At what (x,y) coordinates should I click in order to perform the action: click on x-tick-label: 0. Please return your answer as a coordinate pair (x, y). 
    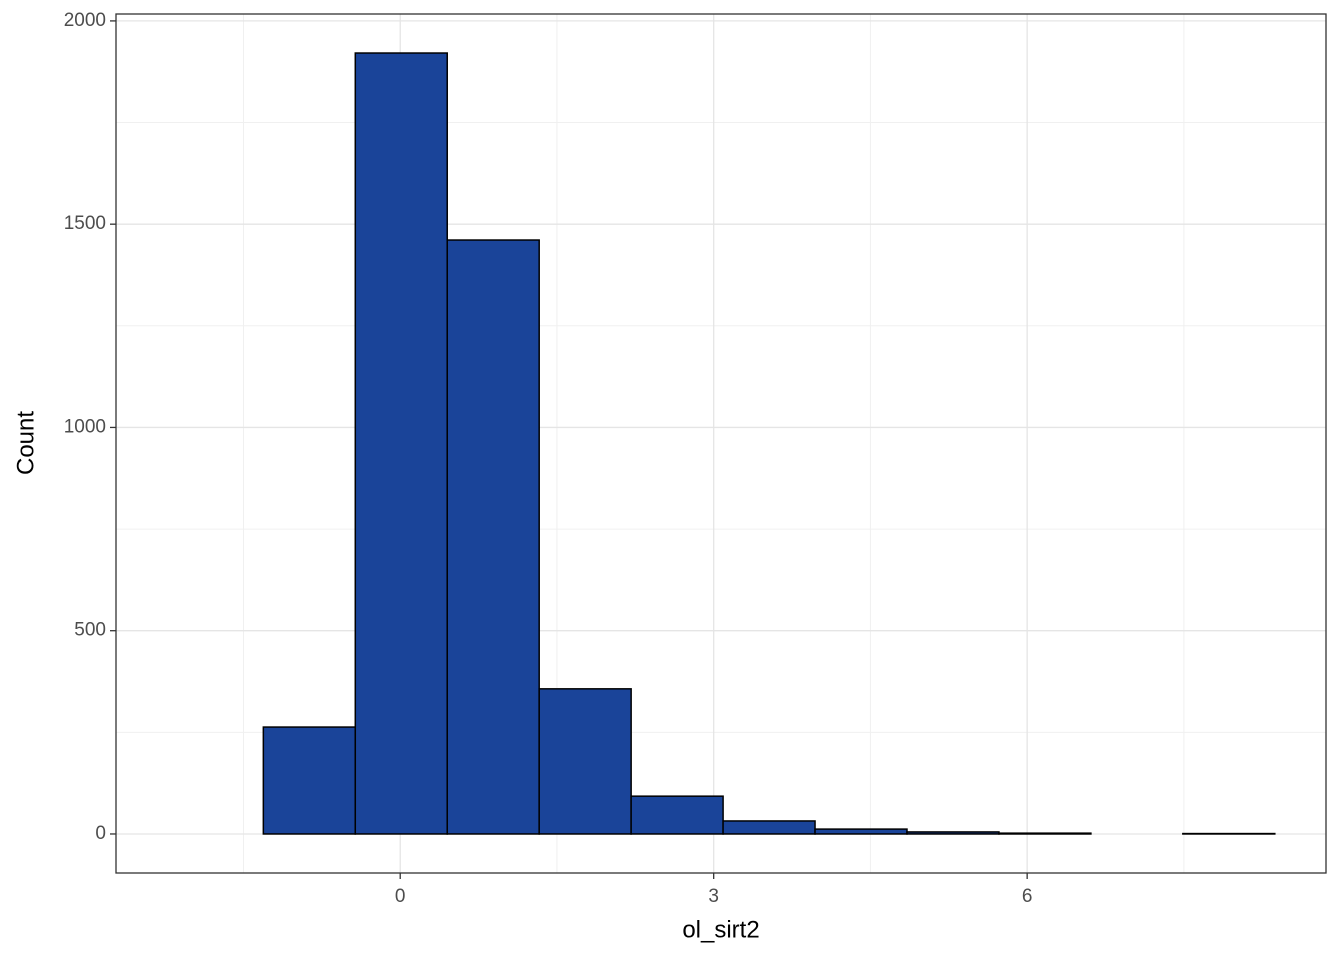
    Looking at the image, I should click on (400, 896).